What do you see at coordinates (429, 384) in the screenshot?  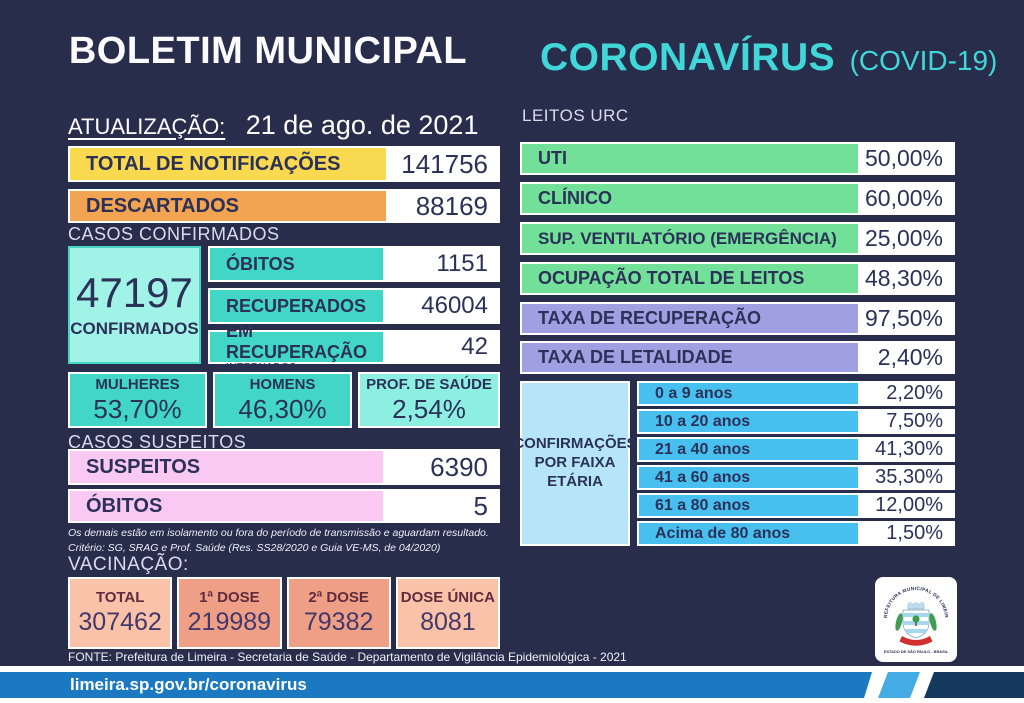 I see `health-workers-label: PROF. DE SAÚDE` at bounding box center [429, 384].